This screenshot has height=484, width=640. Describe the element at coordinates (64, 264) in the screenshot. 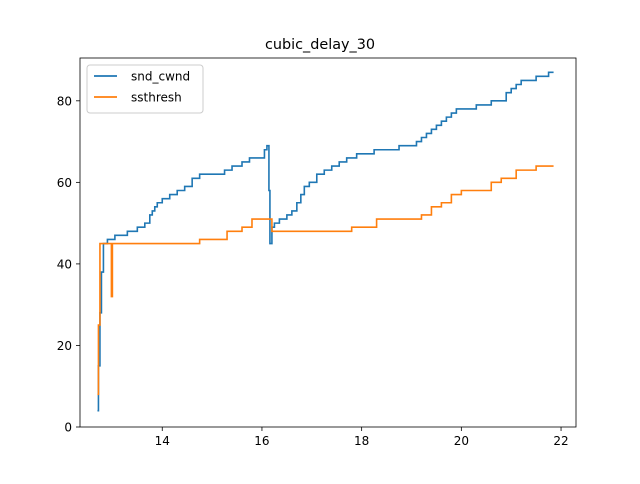

I see `y-tick-label: 40` at that location.